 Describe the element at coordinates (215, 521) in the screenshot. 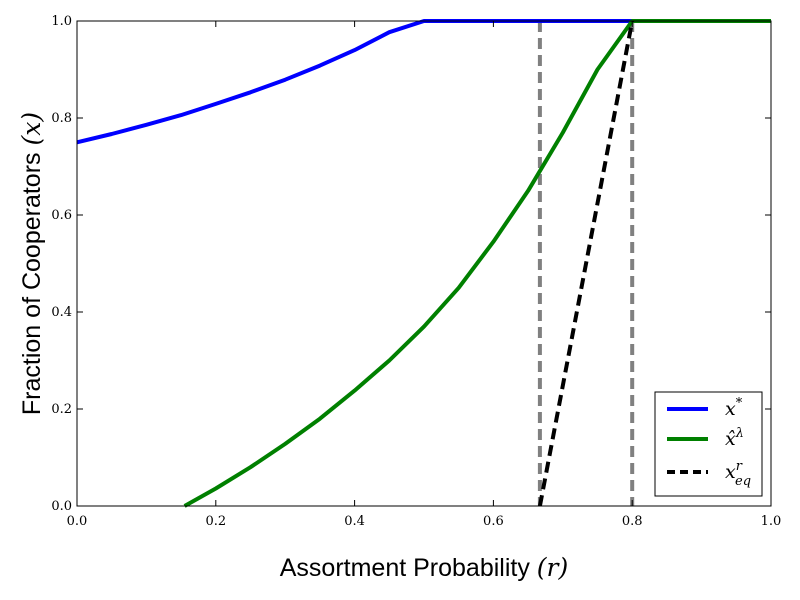

I see `x-tick-label: 0.2` at that location.